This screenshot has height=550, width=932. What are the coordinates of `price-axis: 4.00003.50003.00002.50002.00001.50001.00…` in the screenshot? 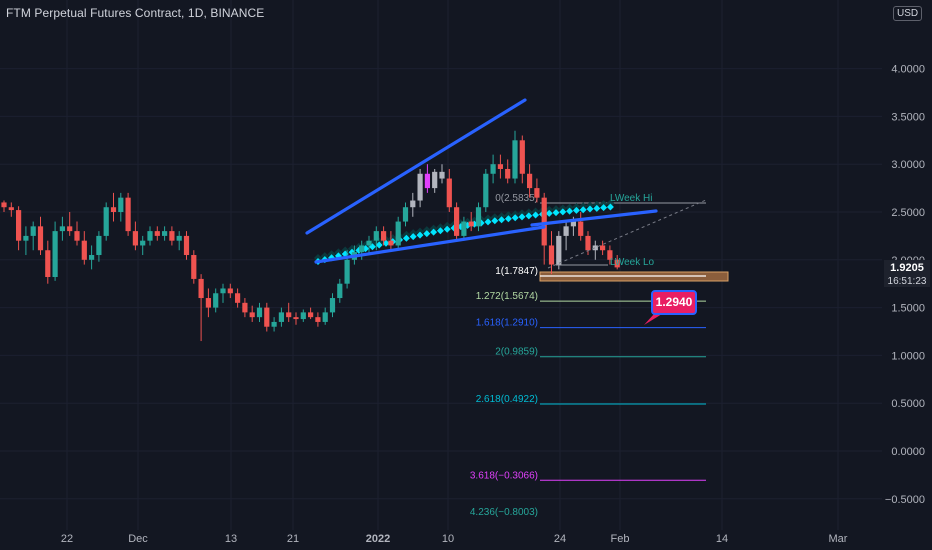 It's located at (907, 285).